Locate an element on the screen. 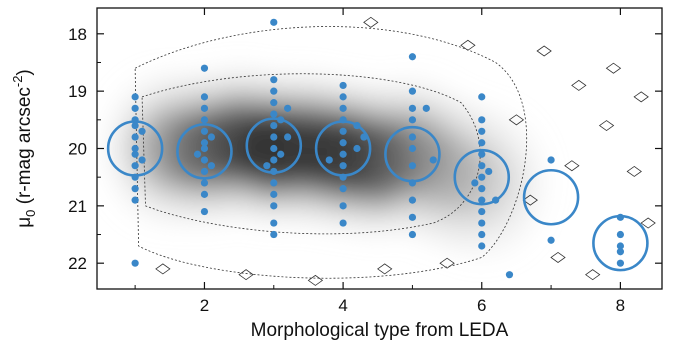  y-axis-exponent: -2 is located at coordinates (17, 82).